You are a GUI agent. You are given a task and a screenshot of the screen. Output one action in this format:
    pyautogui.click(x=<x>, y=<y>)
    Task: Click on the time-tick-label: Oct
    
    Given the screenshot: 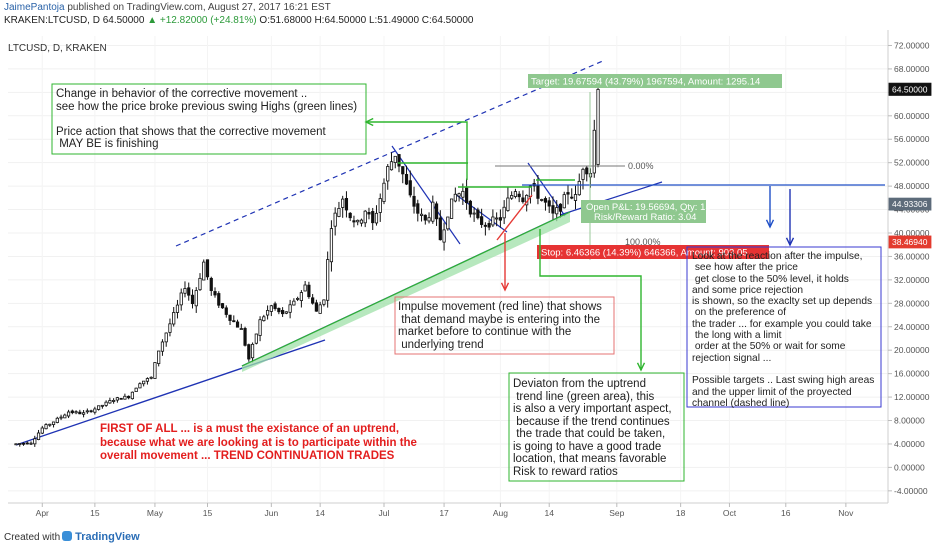 What is the action you would take?
    pyautogui.click(x=730, y=513)
    